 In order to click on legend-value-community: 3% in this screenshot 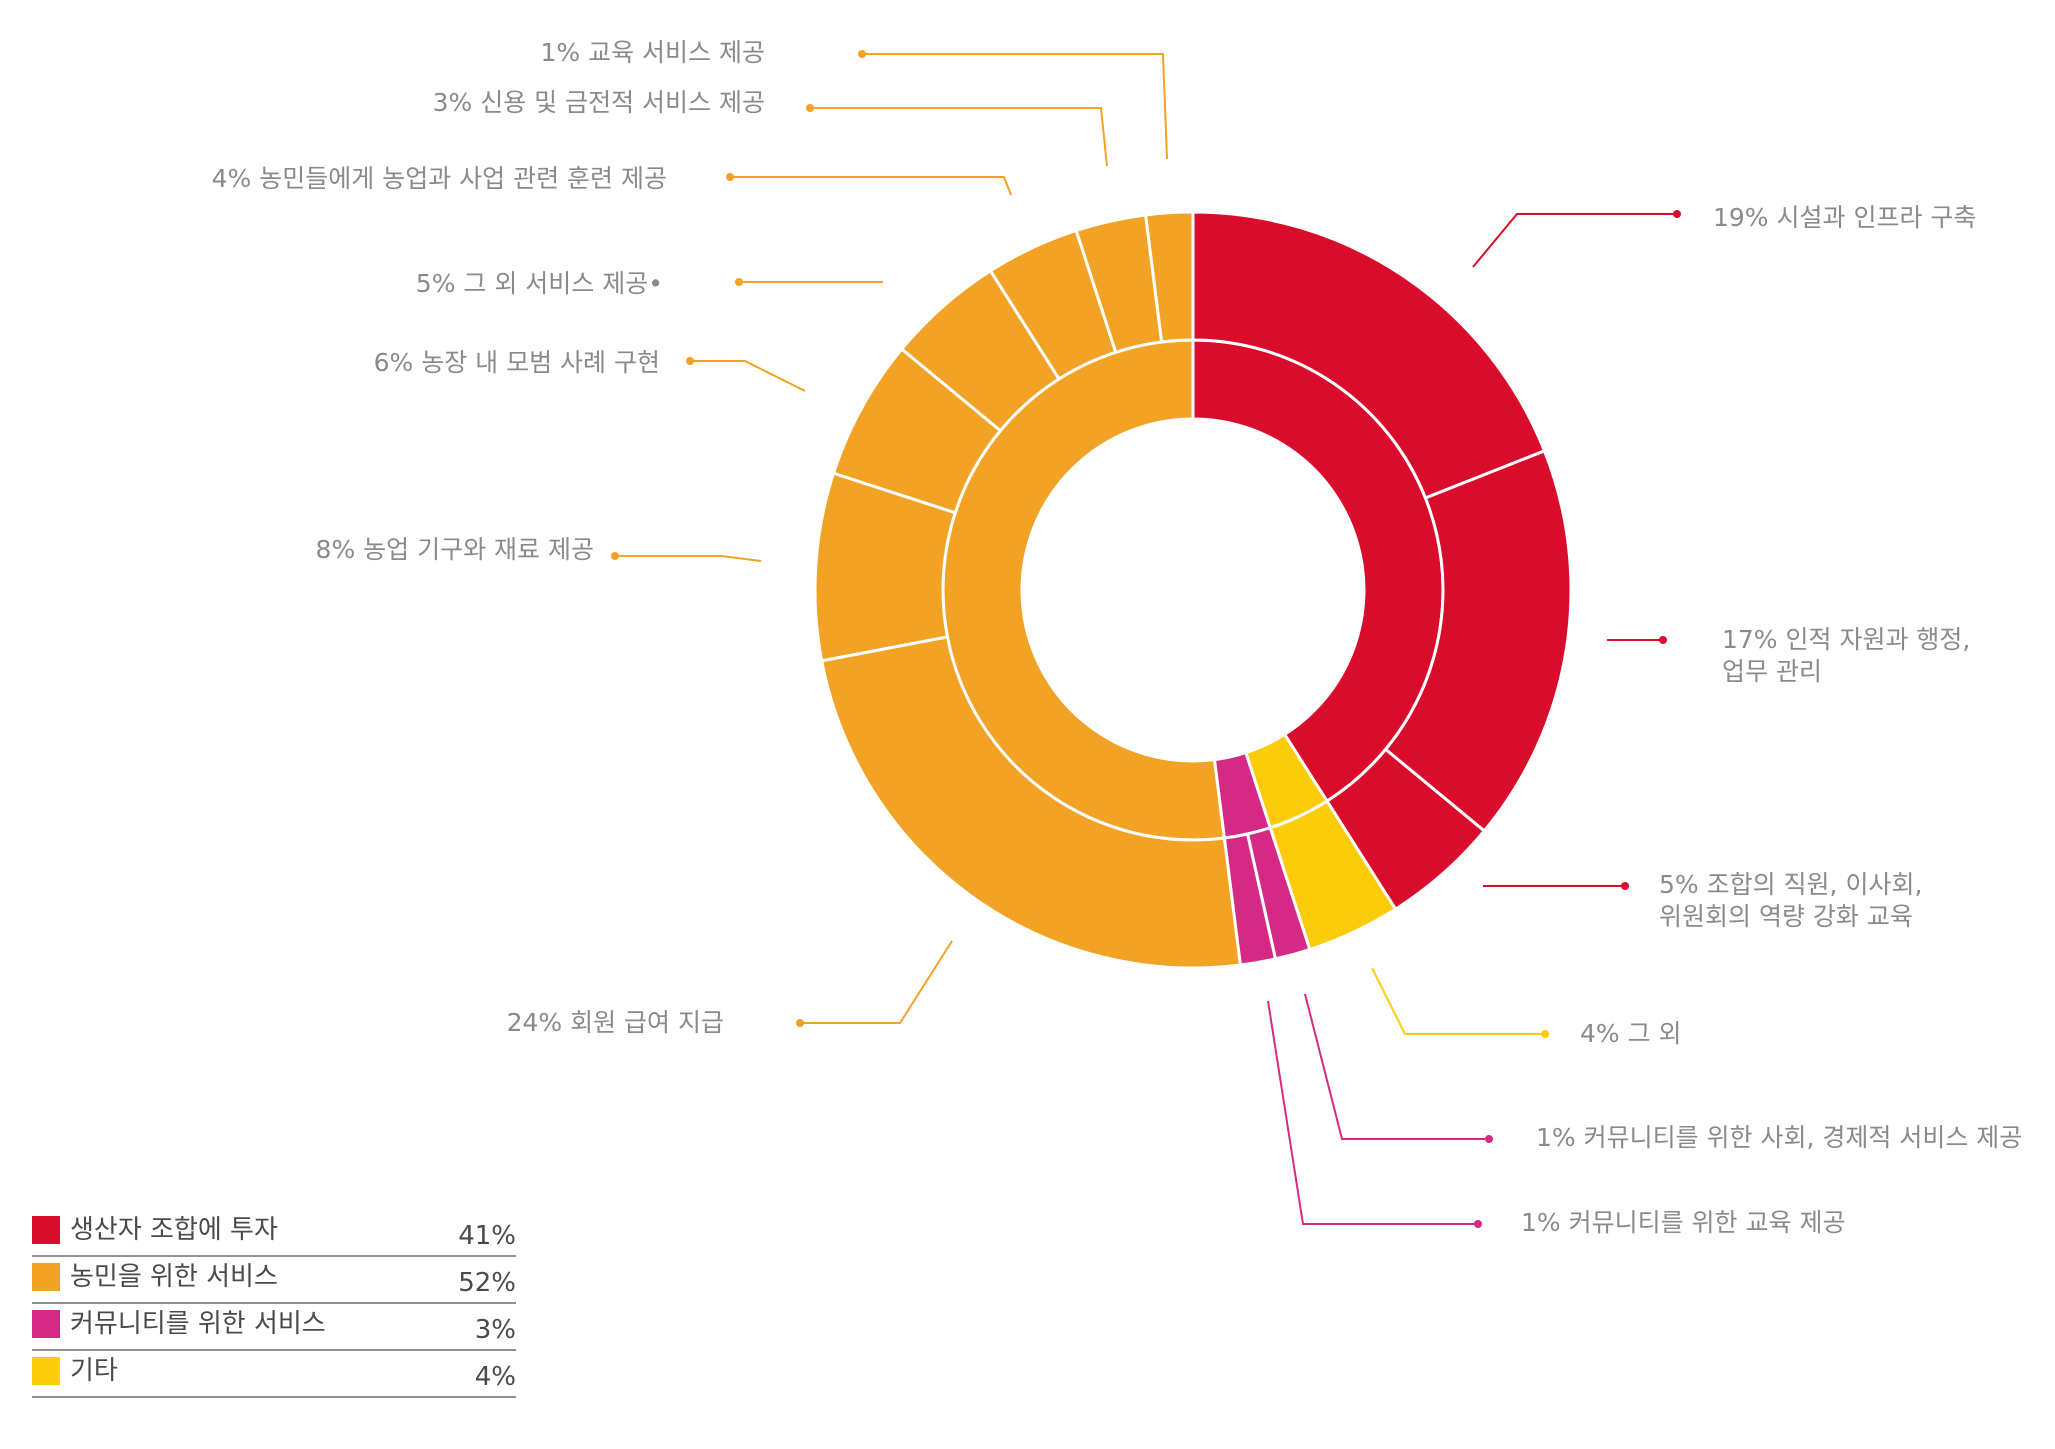, I will do `click(495, 1330)`.